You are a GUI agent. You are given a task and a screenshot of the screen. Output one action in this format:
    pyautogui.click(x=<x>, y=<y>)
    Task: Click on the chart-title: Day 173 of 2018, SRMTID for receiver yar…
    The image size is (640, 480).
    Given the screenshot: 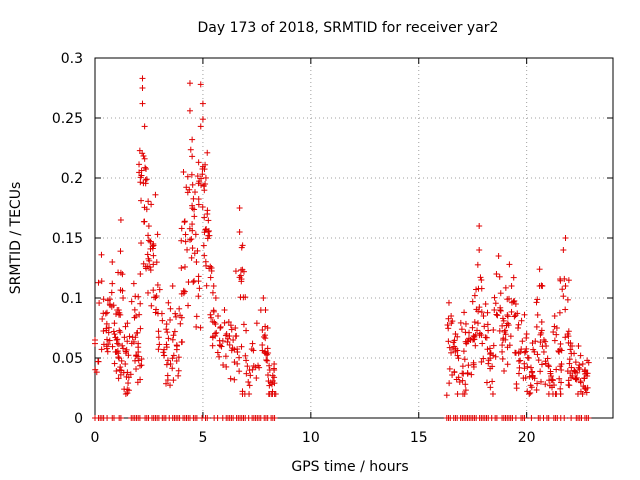 What is the action you would take?
    pyautogui.click(x=348, y=28)
    